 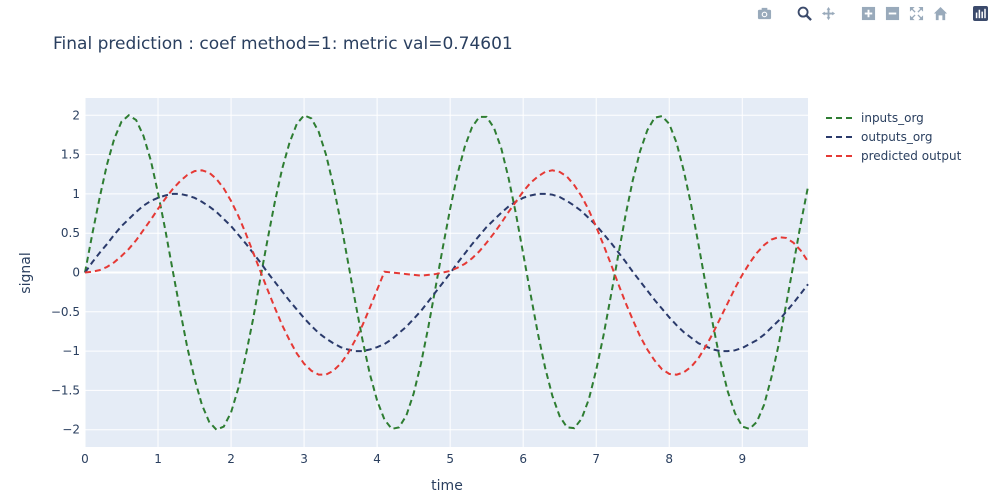 What do you see at coordinates (940, 13) in the screenshot?
I see `home-icon` at bounding box center [940, 13].